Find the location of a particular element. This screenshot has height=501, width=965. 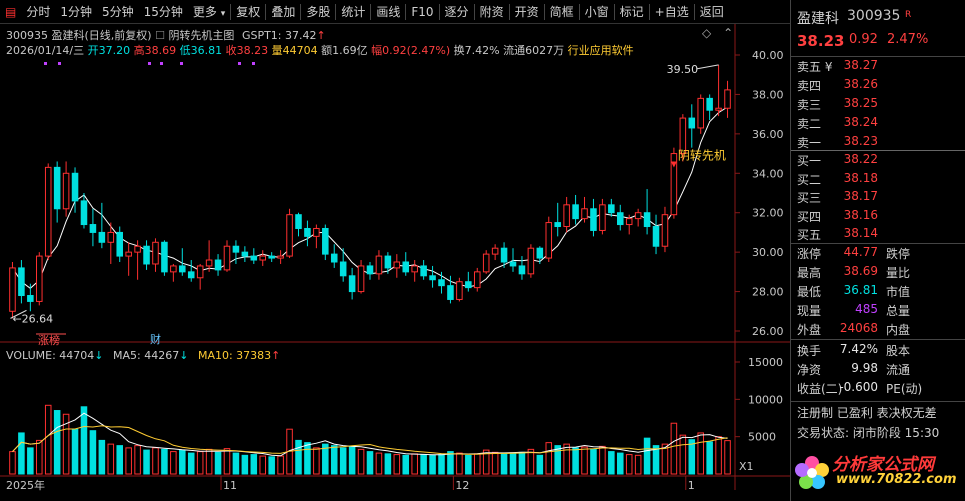

amp-value: 0.92(2.47%) is located at coordinates (416, 50).